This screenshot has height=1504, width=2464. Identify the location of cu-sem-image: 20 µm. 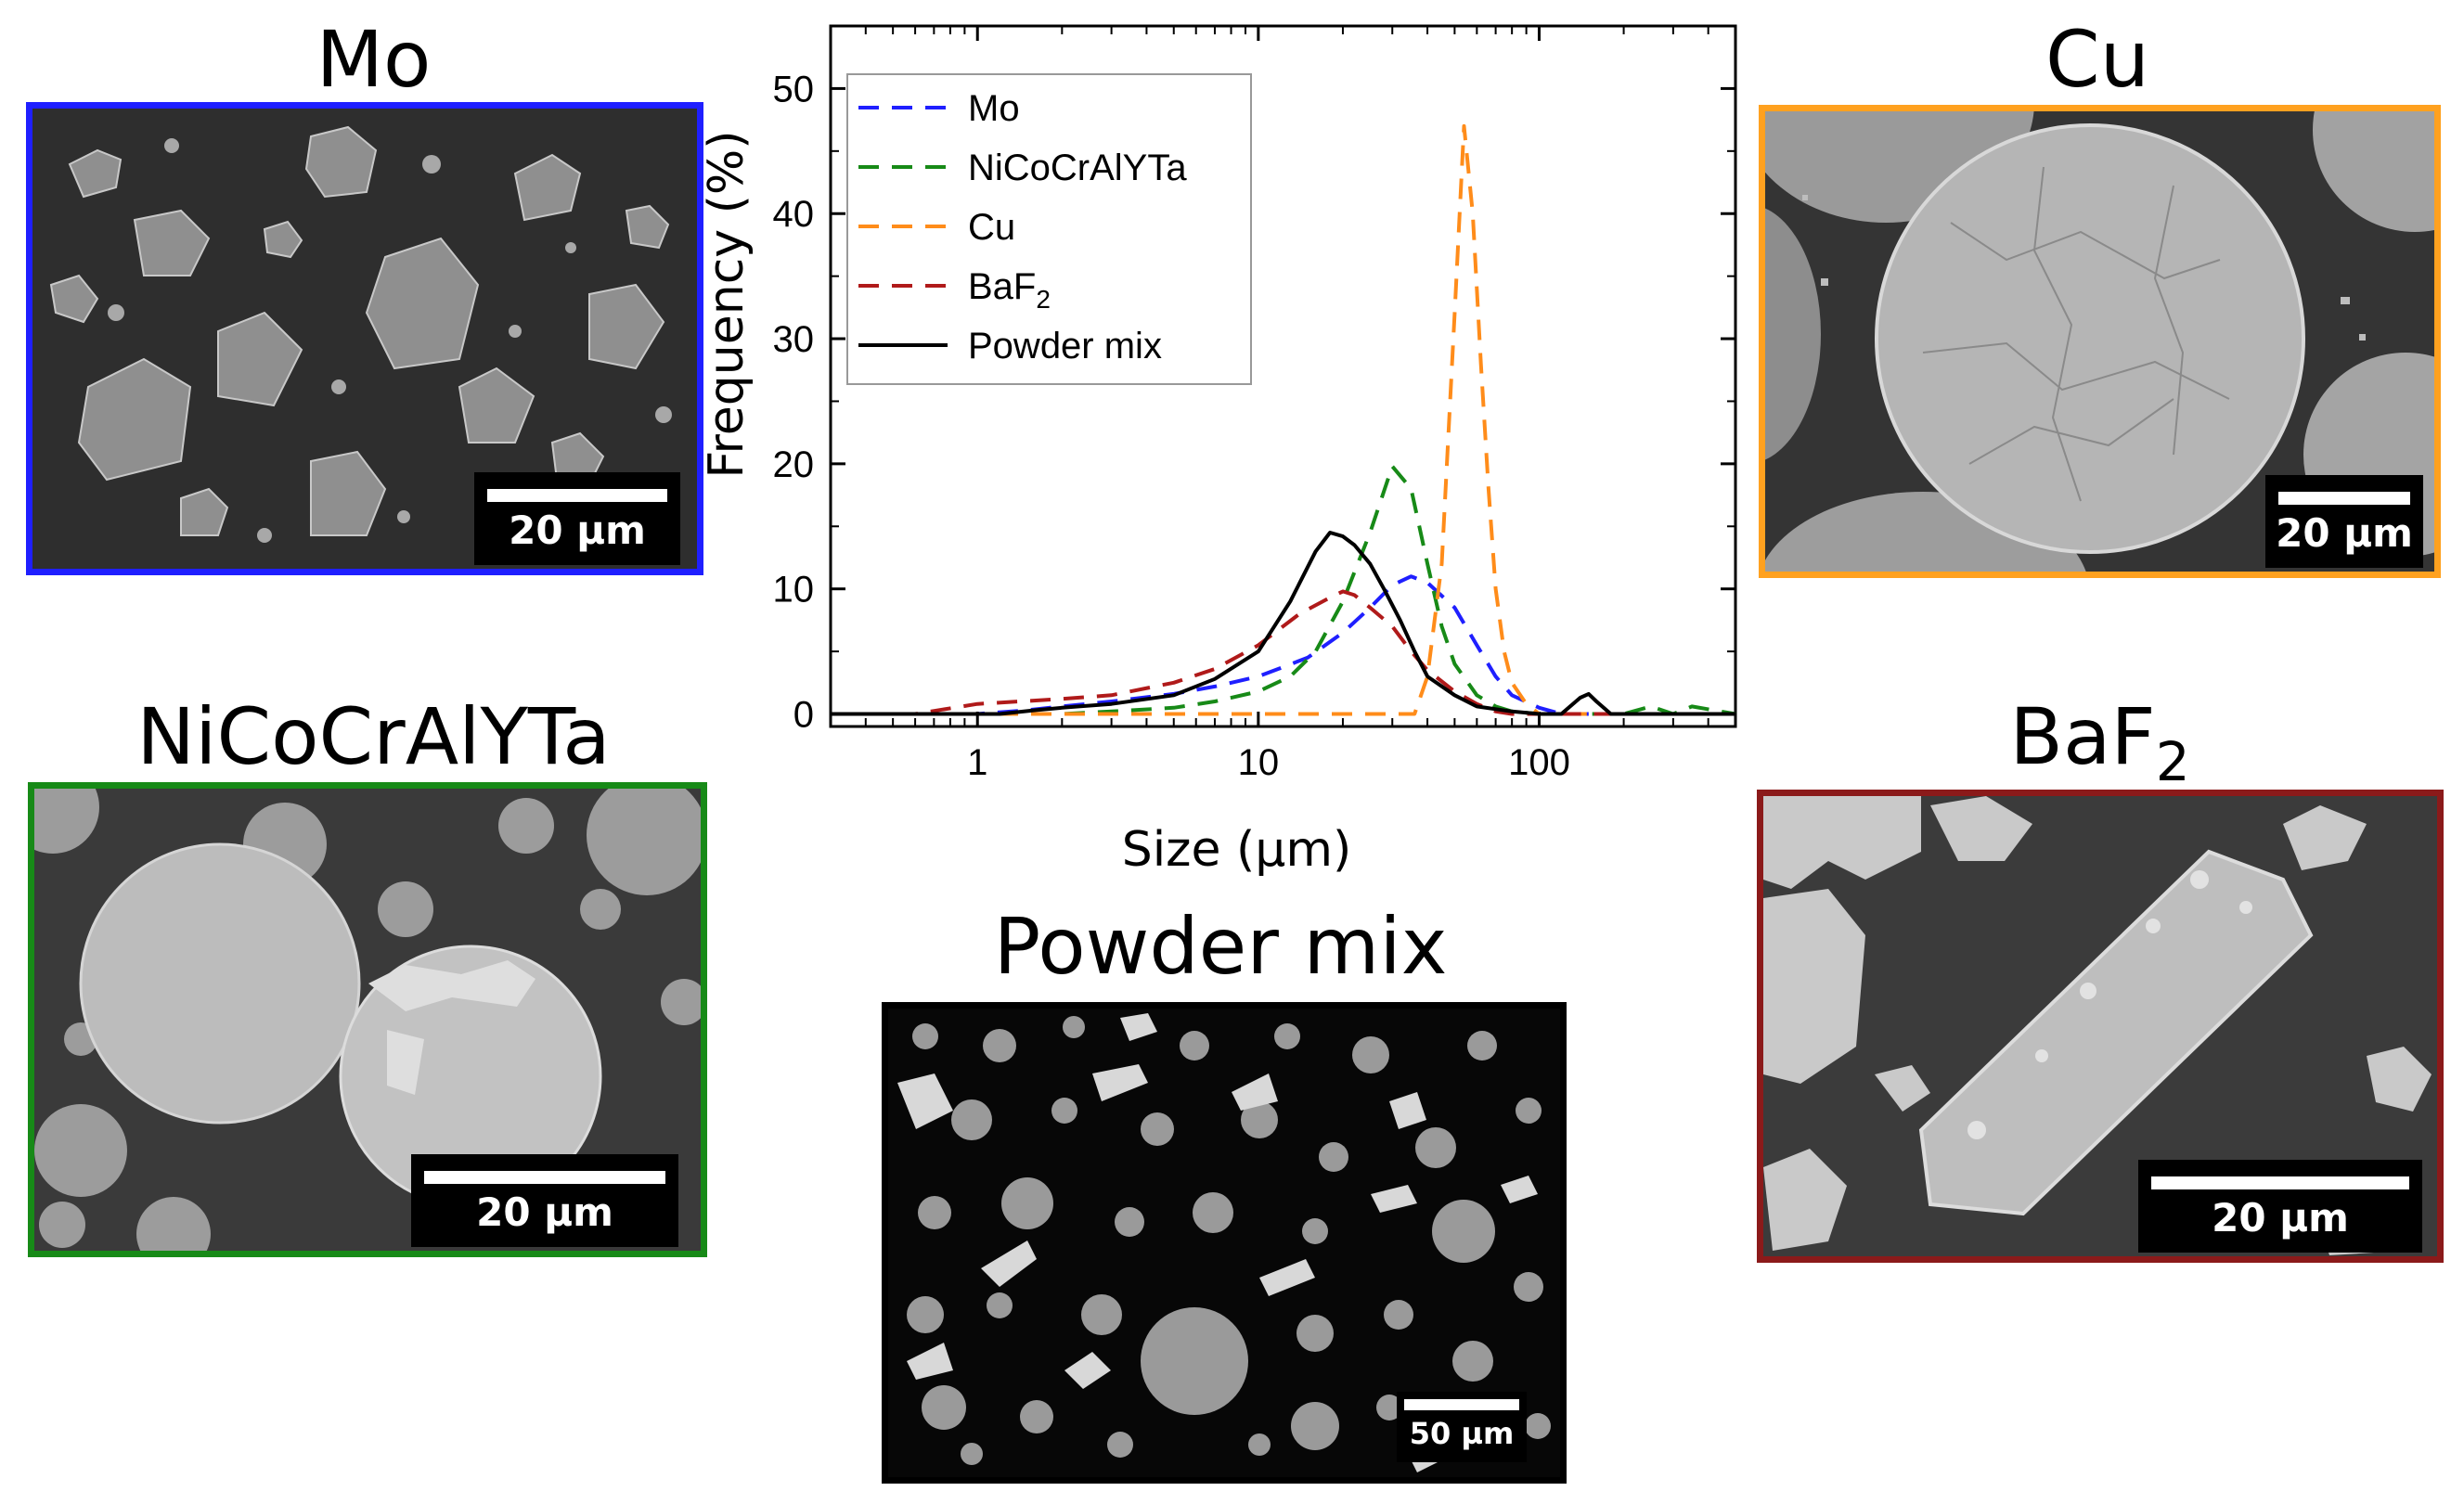
(2100, 341).